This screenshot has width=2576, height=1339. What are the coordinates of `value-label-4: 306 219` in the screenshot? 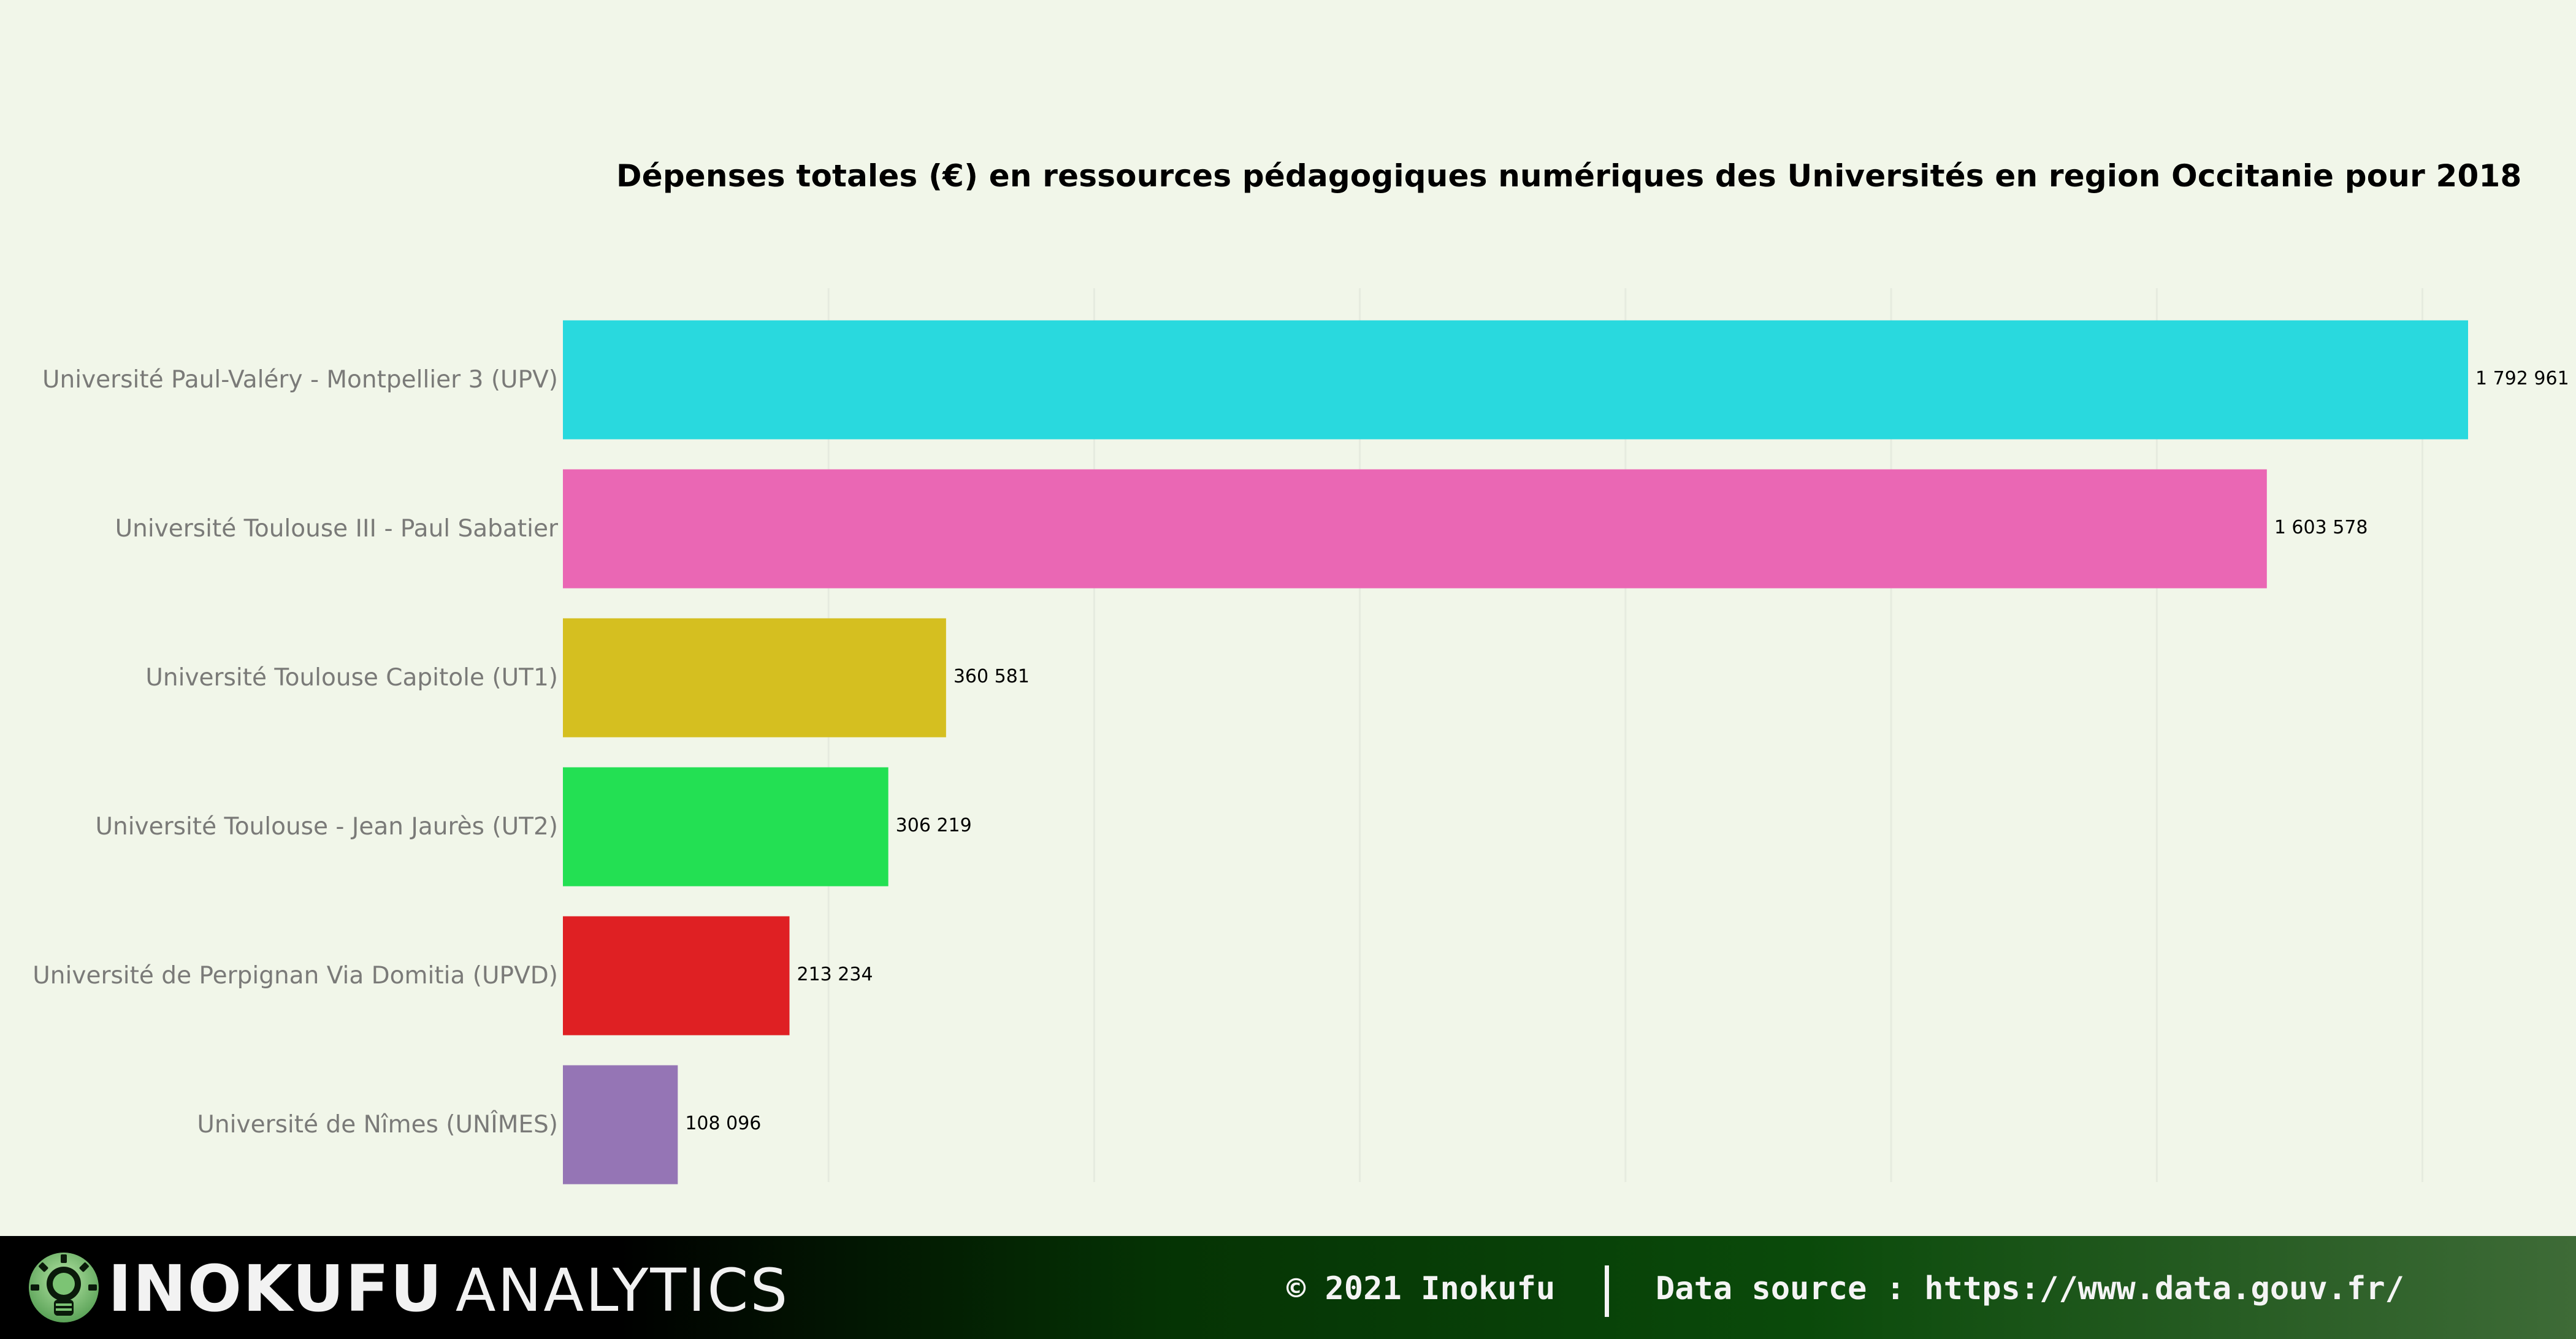 It's located at (934, 825).